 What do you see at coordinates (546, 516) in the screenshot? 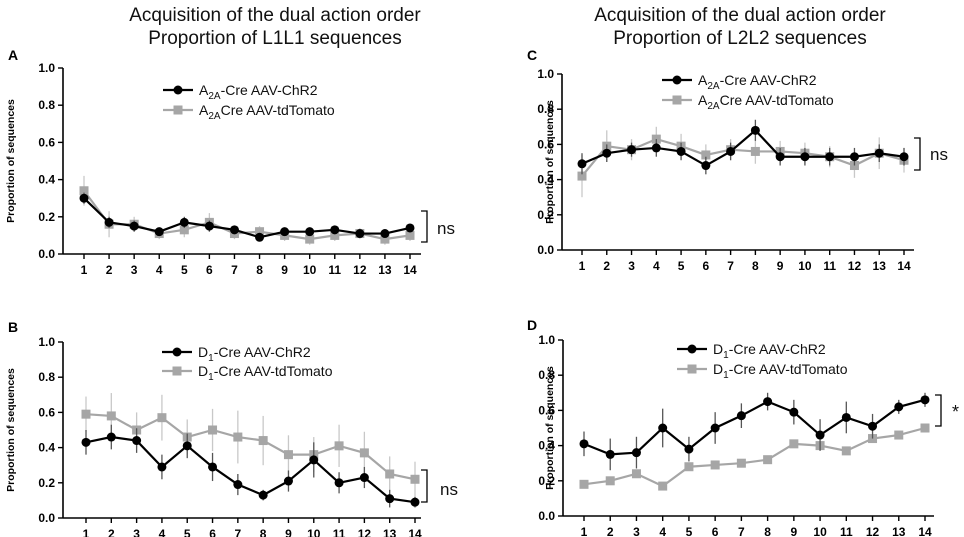
I see `y-tick-label: 0.0` at bounding box center [546, 516].